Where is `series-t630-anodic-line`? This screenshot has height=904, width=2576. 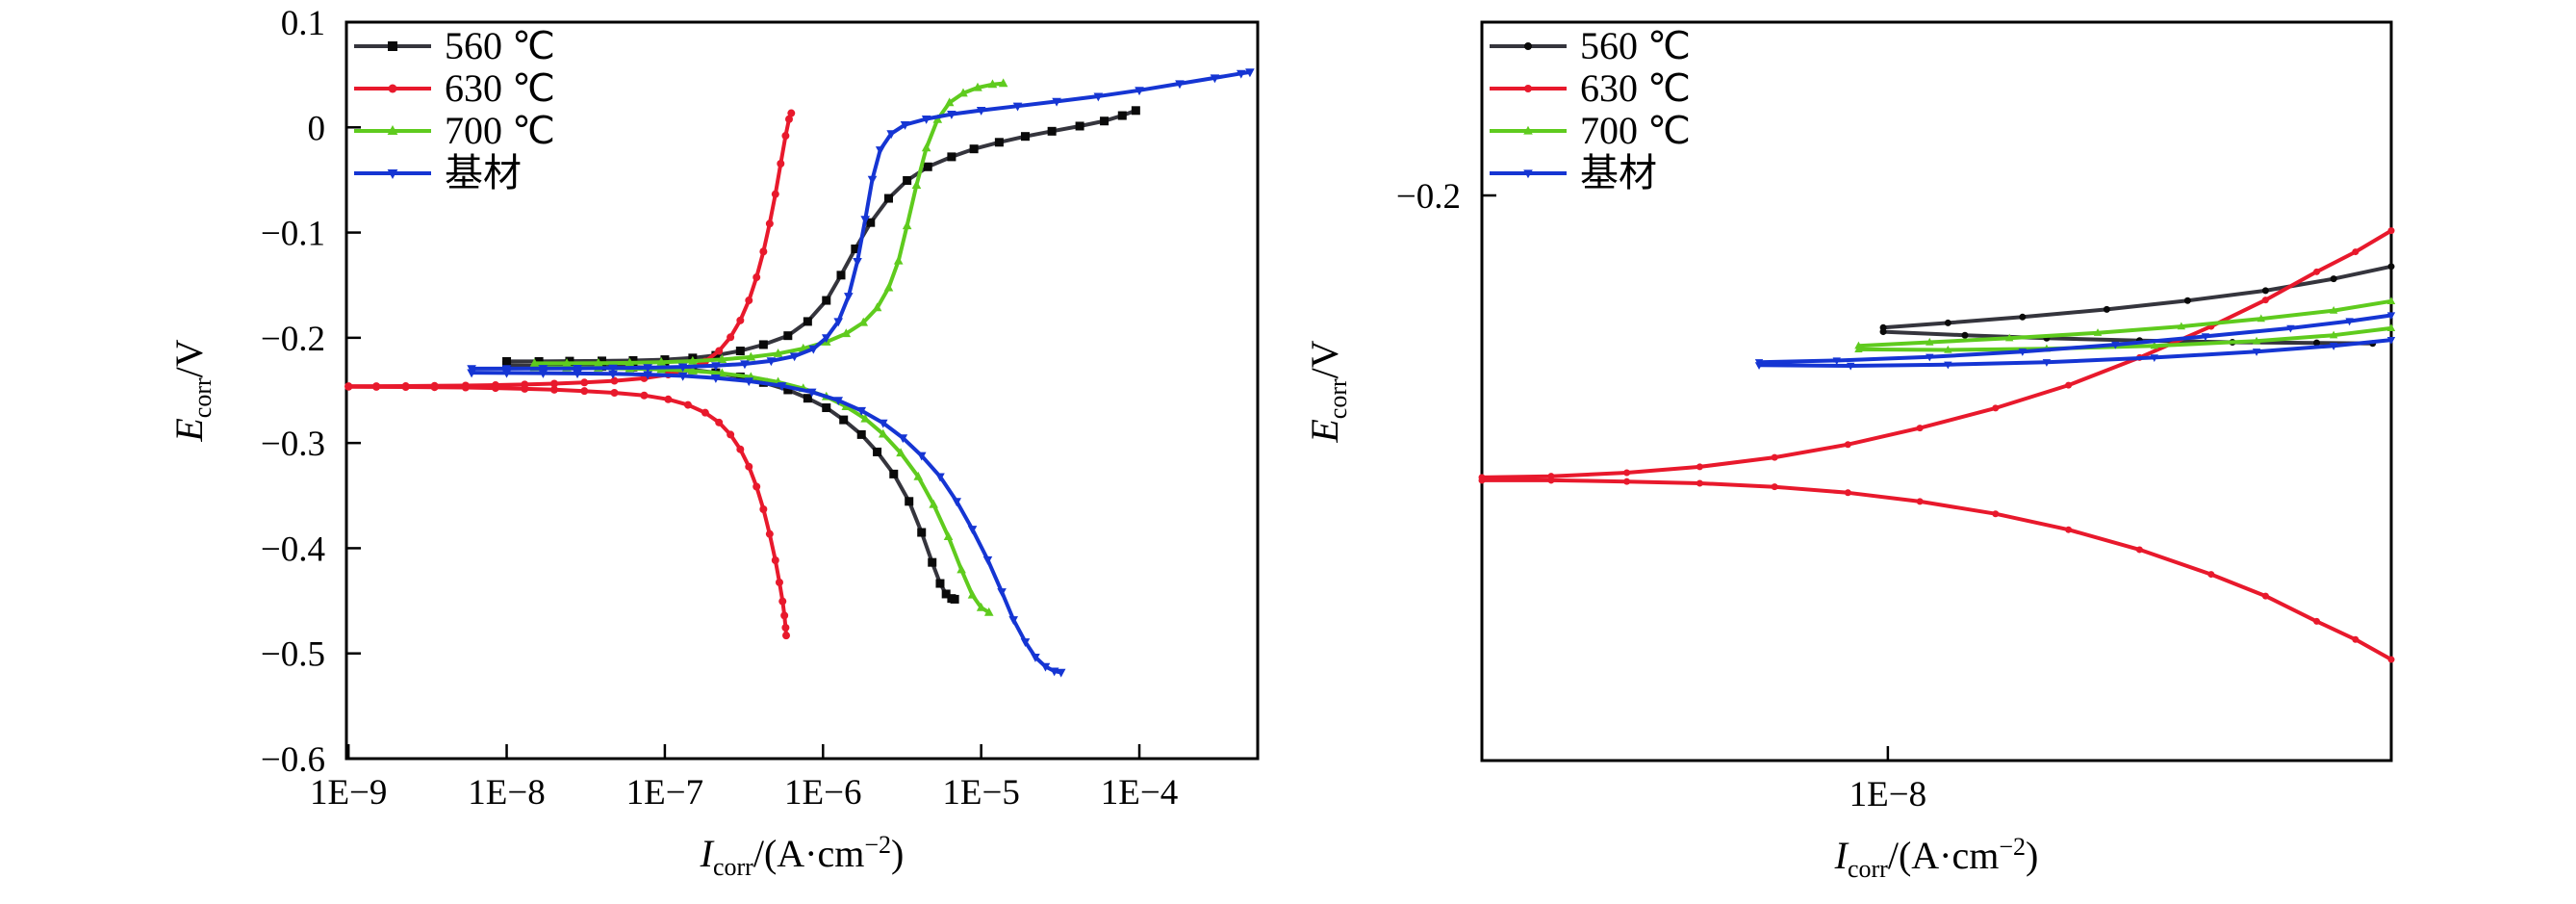
series-t630-anodic-line is located at coordinates (570, 250).